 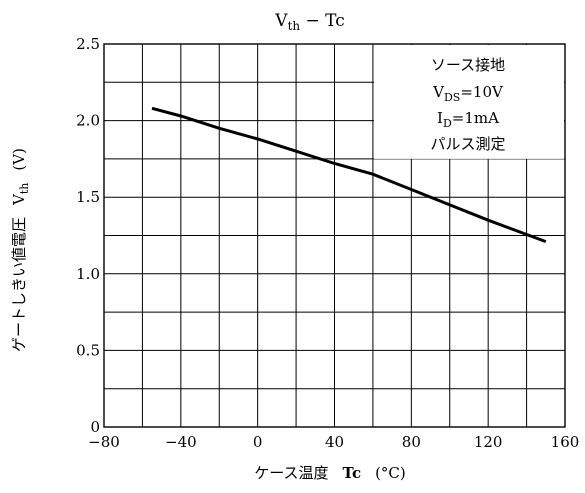 I want to click on x-tick-label: 160, so click(x=565, y=442).